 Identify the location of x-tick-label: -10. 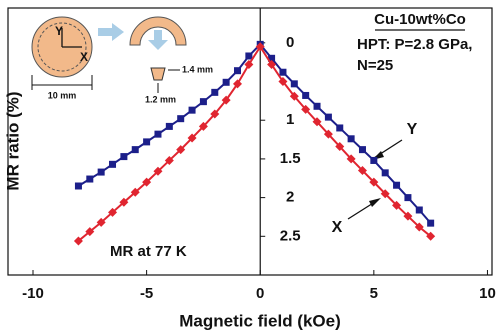
(33, 293).